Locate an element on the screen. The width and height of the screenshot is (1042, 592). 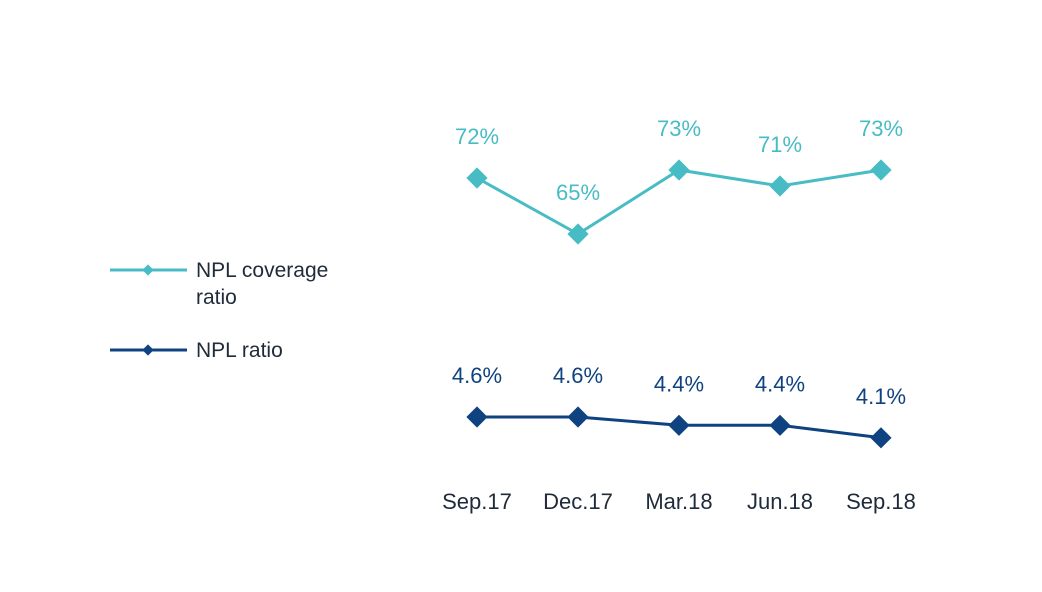
series-npl-coverage-ratio: 72% 65% 73% 71% 73% is located at coordinates (679, 180).